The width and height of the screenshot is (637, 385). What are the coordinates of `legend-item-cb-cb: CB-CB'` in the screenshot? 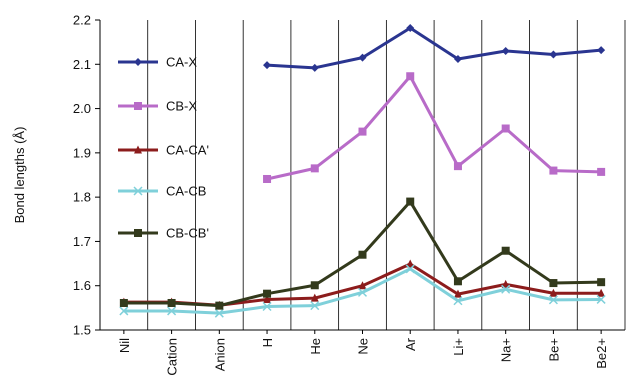 It's located at (163, 233).